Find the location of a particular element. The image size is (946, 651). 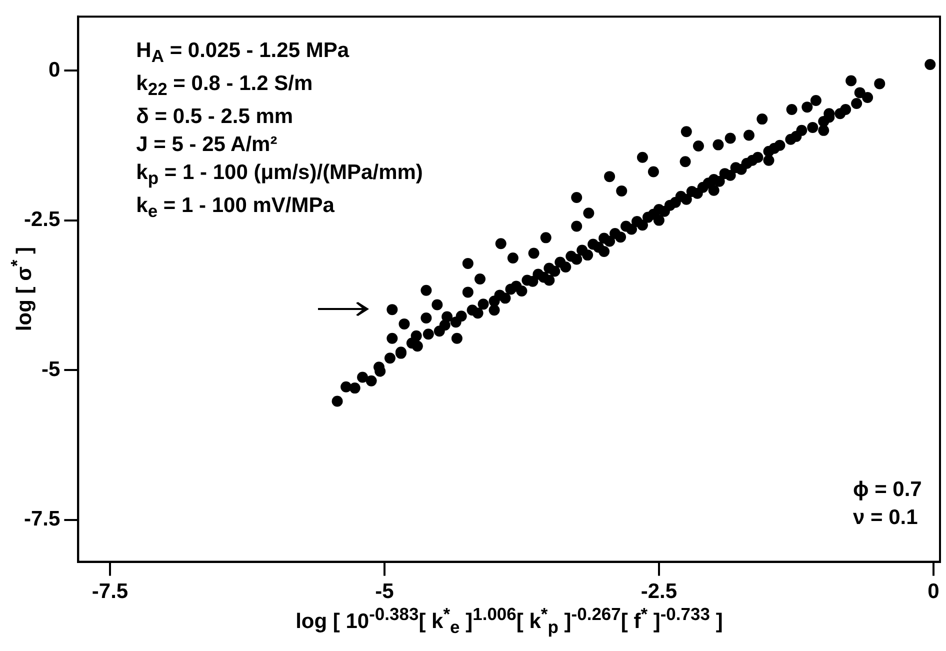

y-tick-label: -2.5 is located at coordinates (42, 220).